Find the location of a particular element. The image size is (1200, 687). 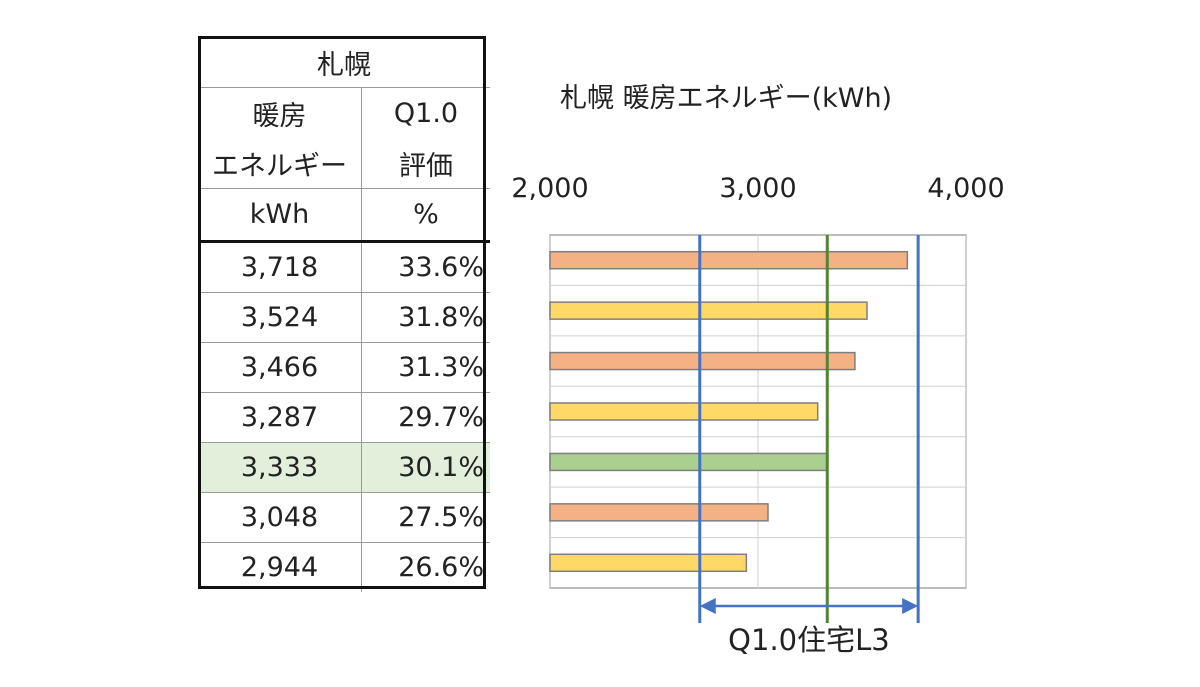

table-row-highlighted: 3,333 30.1% is located at coordinates (344, 467).